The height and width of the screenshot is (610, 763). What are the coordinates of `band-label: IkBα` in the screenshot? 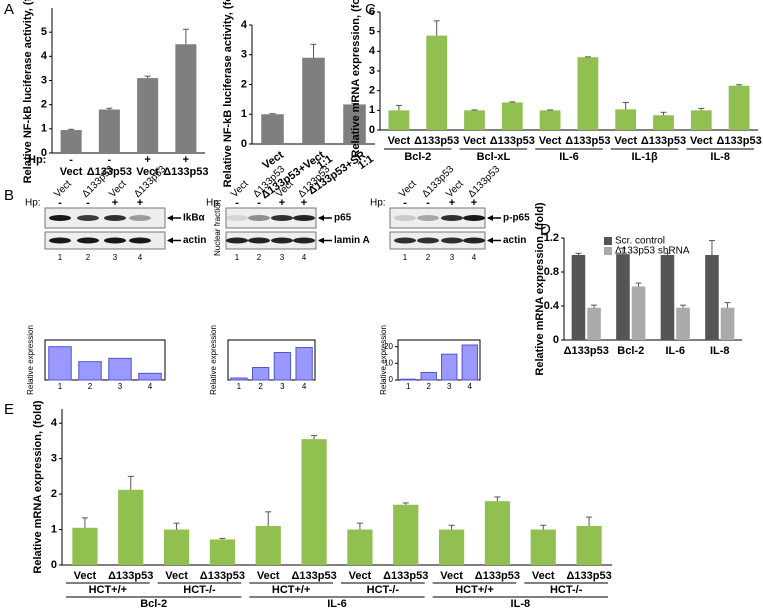 It's located at (194, 218).